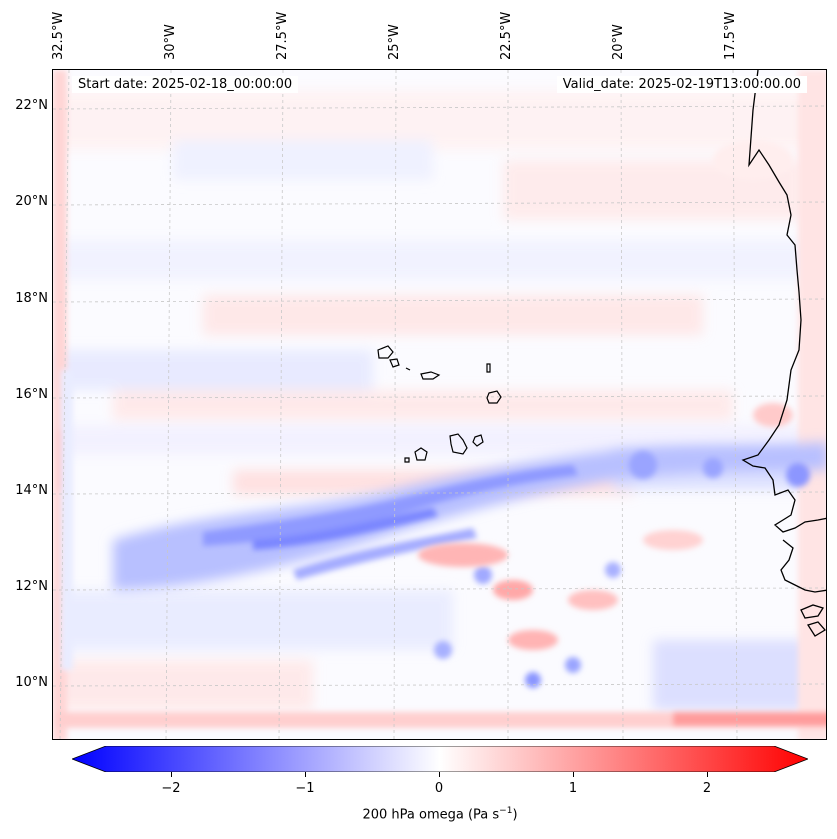  Describe the element at coordinates (31, 490) in the screenshot. I see `lat-label-14n: 14°N` at that location.